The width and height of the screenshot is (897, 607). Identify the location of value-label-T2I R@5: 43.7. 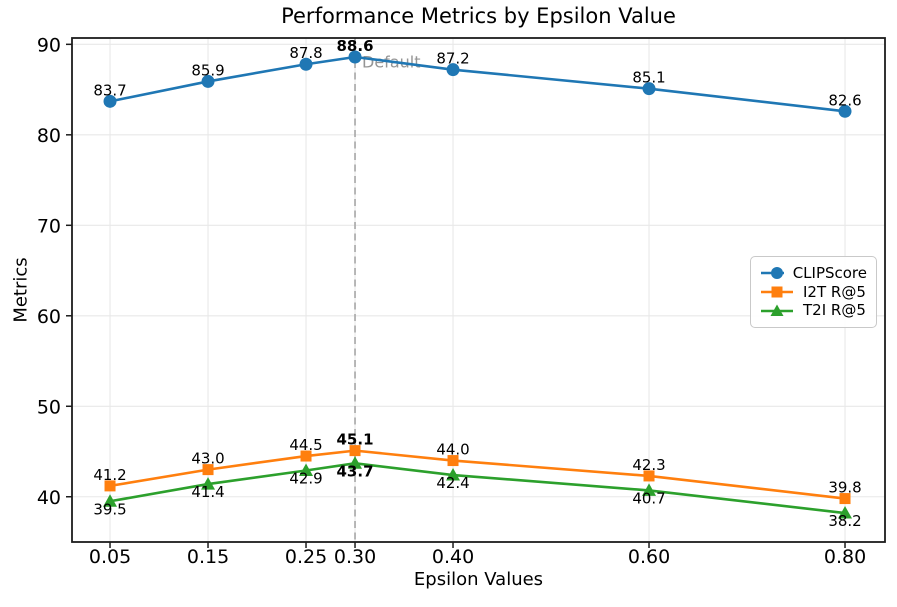
(355, 471).